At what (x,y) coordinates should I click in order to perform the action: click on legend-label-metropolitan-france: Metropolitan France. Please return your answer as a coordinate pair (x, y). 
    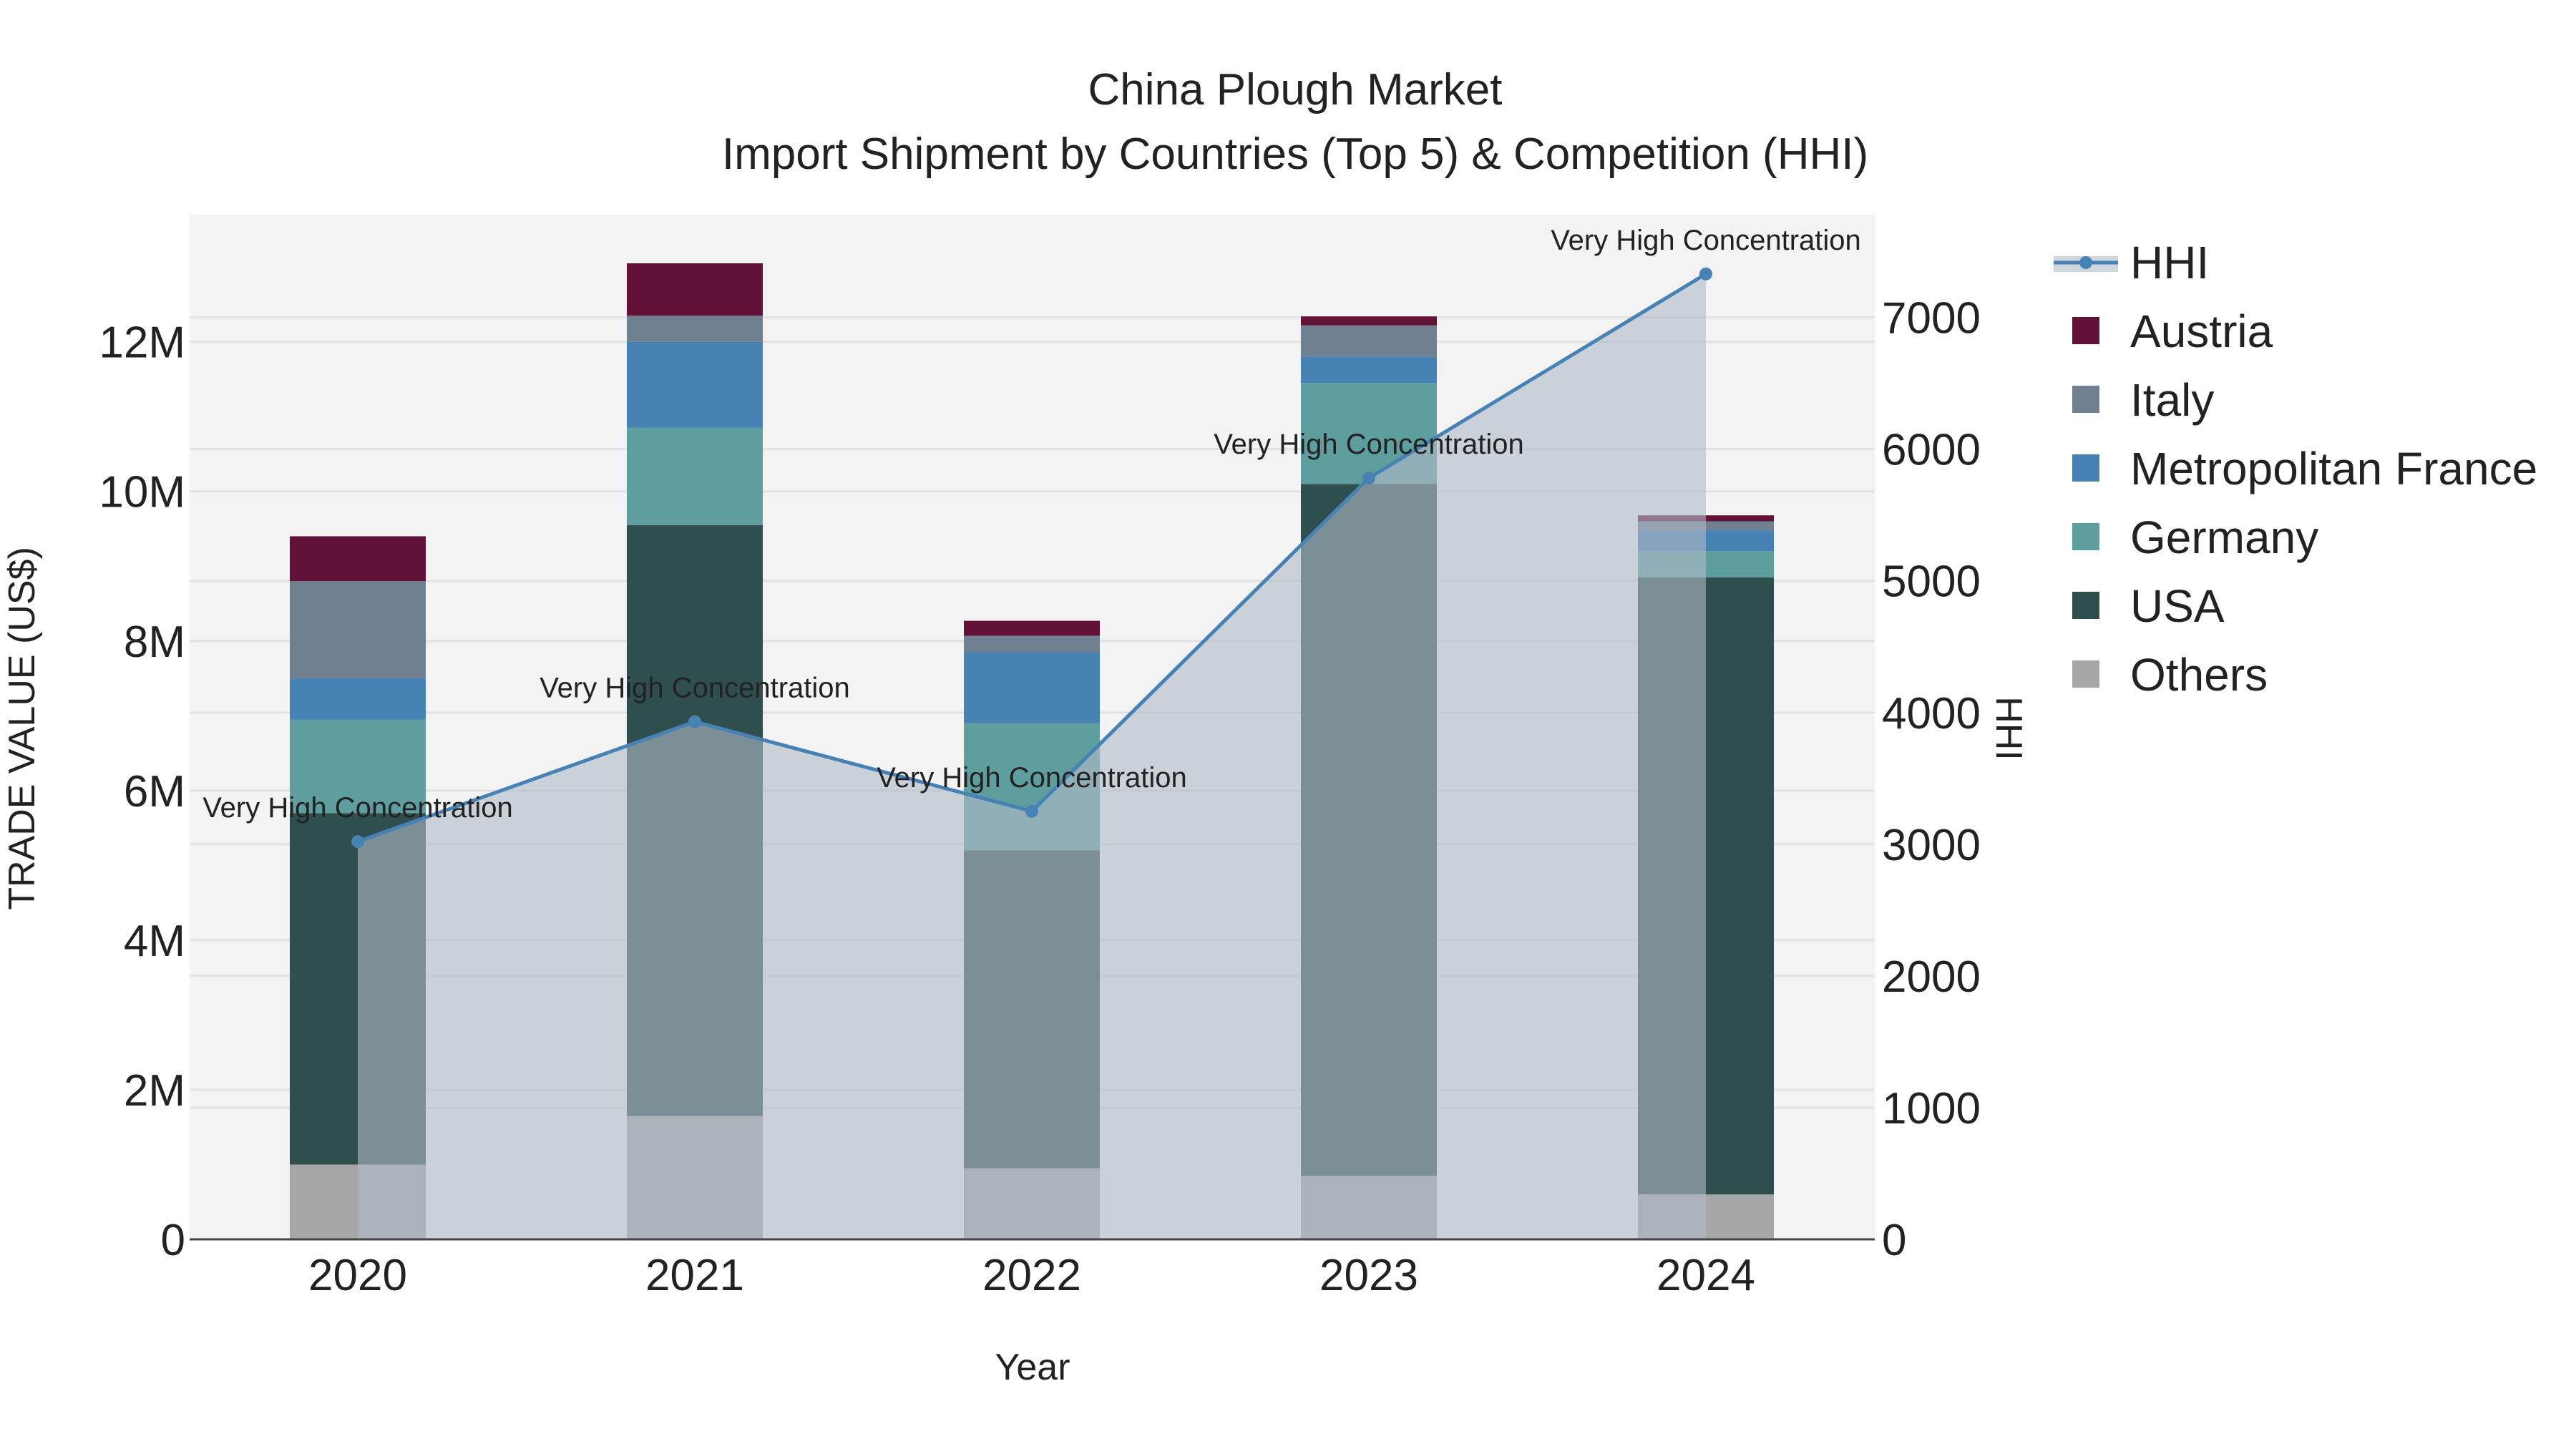
    Looking at the image, I should click on (2333, 468).